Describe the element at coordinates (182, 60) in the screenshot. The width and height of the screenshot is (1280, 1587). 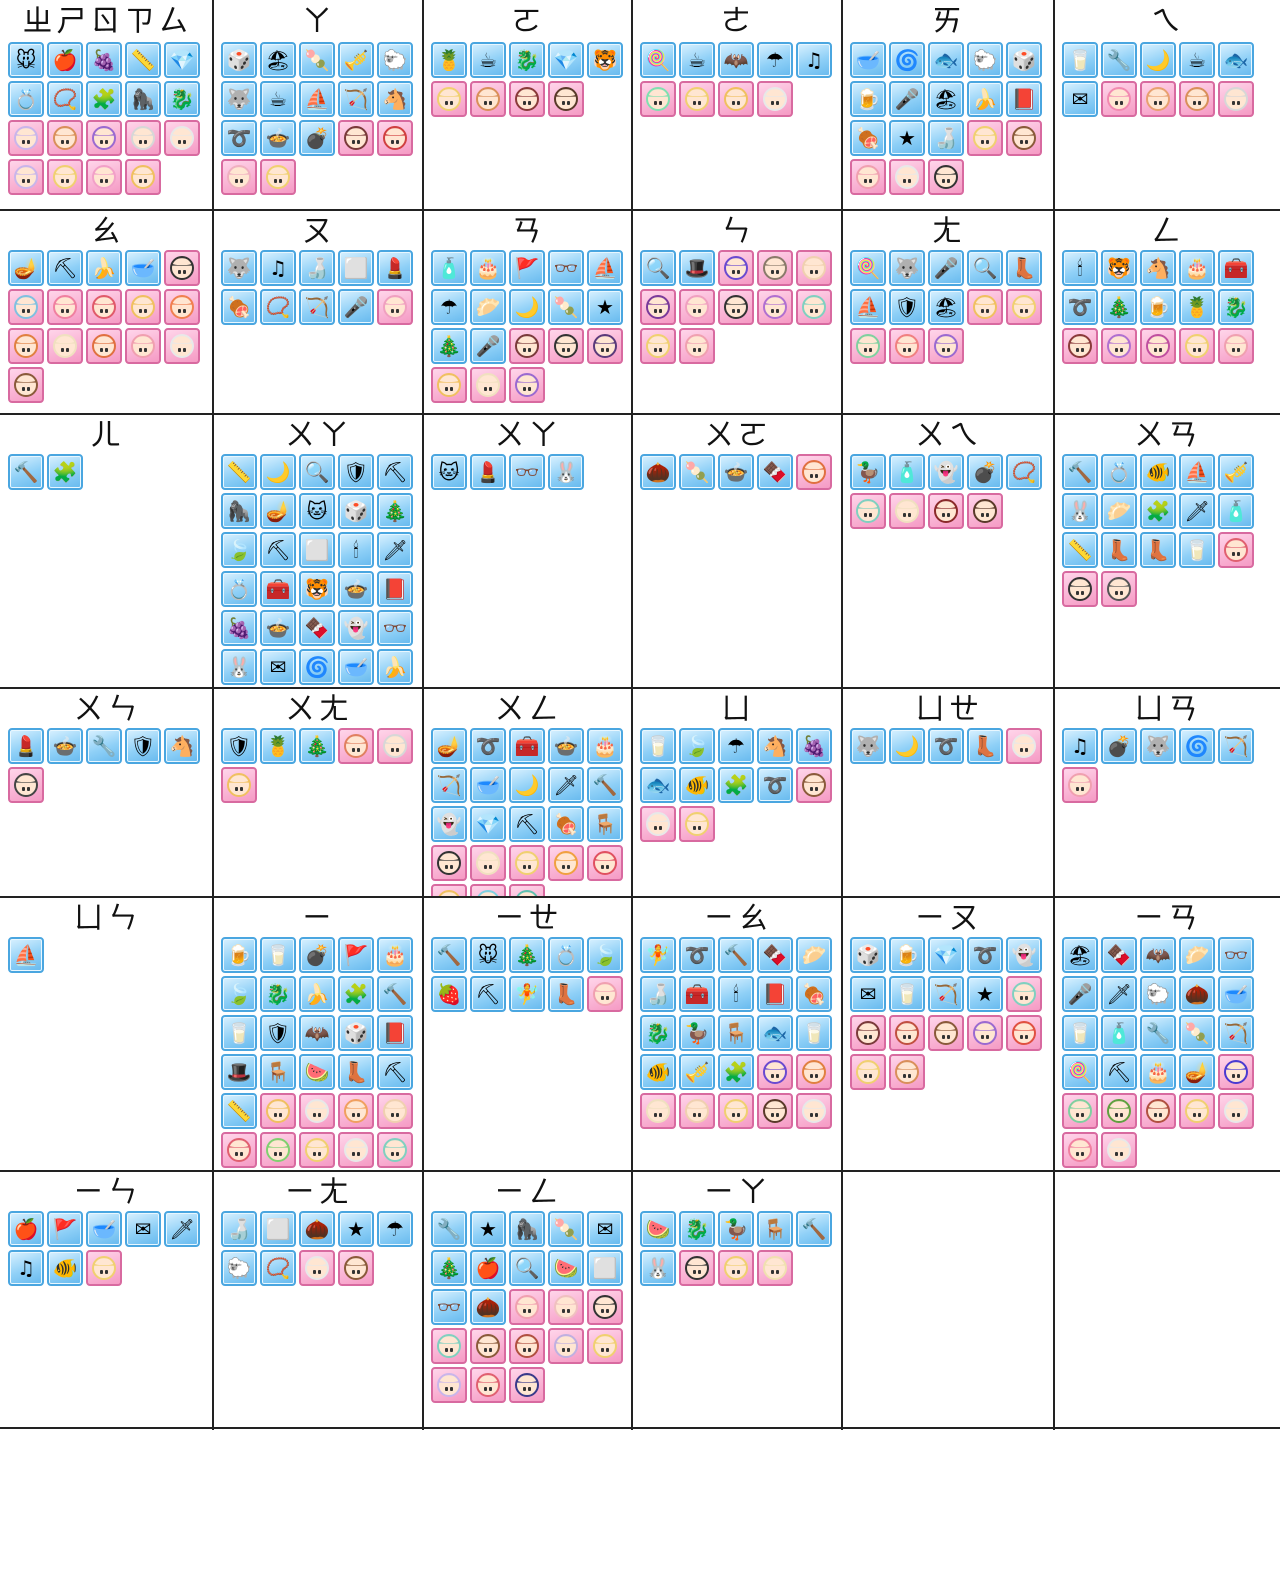
I see `gem-icon: 💎` at that location.